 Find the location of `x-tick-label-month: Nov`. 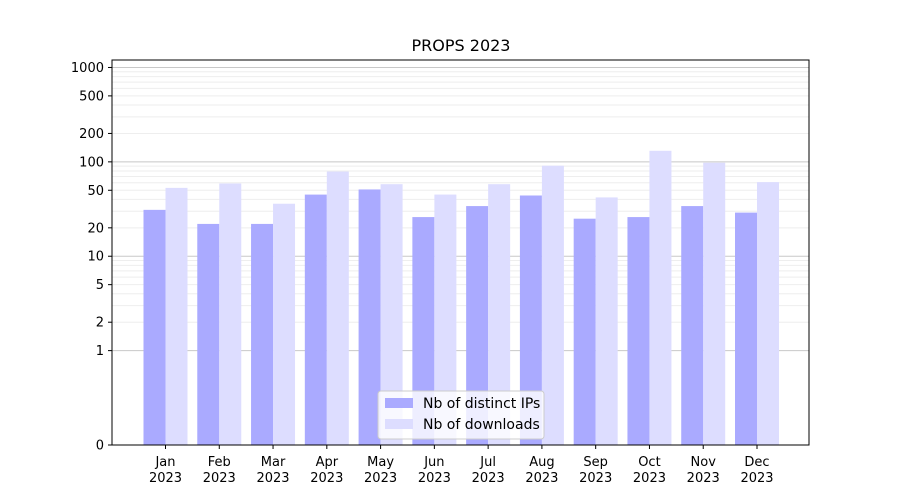

x-tick-label-month: Nov is located at coordinates (704, 462).